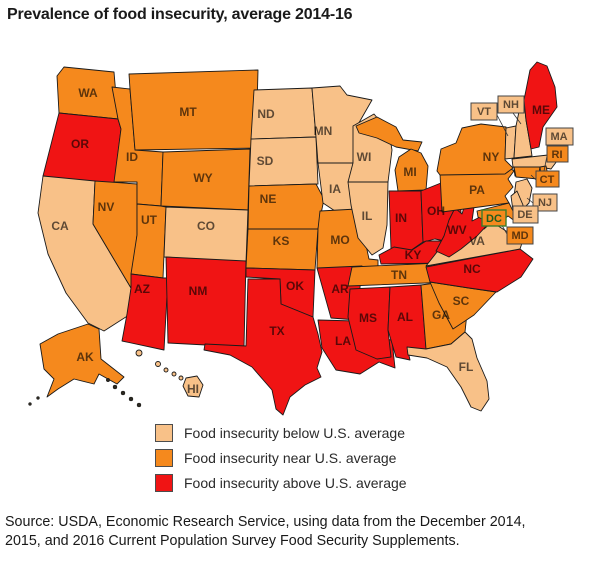 This screenshot has width=600, height=573. I want to click on state-mi-lower, so click(411, 170).